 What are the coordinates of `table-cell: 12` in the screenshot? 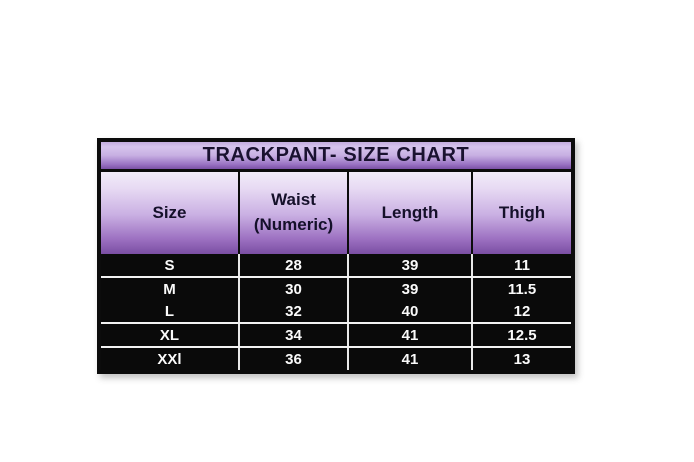 It's located at (522, 311).